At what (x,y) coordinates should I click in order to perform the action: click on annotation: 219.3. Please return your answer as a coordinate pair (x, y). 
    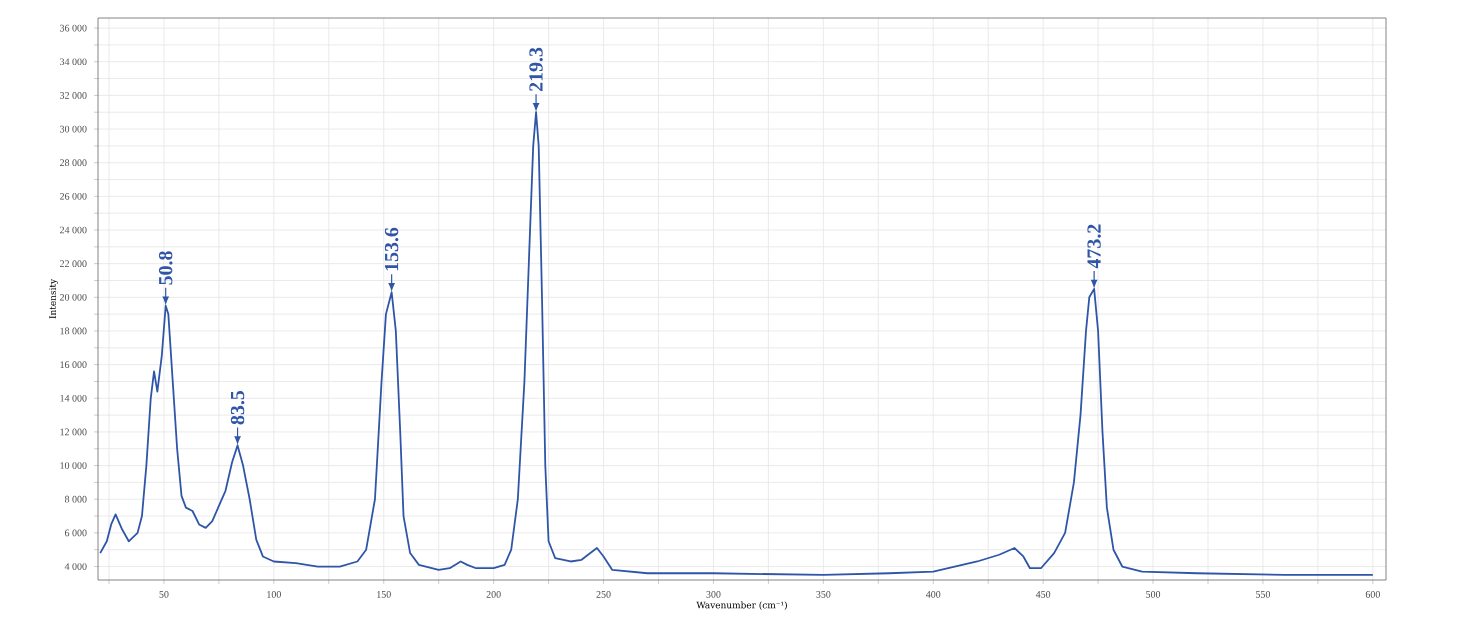
    Looking at the image, I should click on (536, 69).